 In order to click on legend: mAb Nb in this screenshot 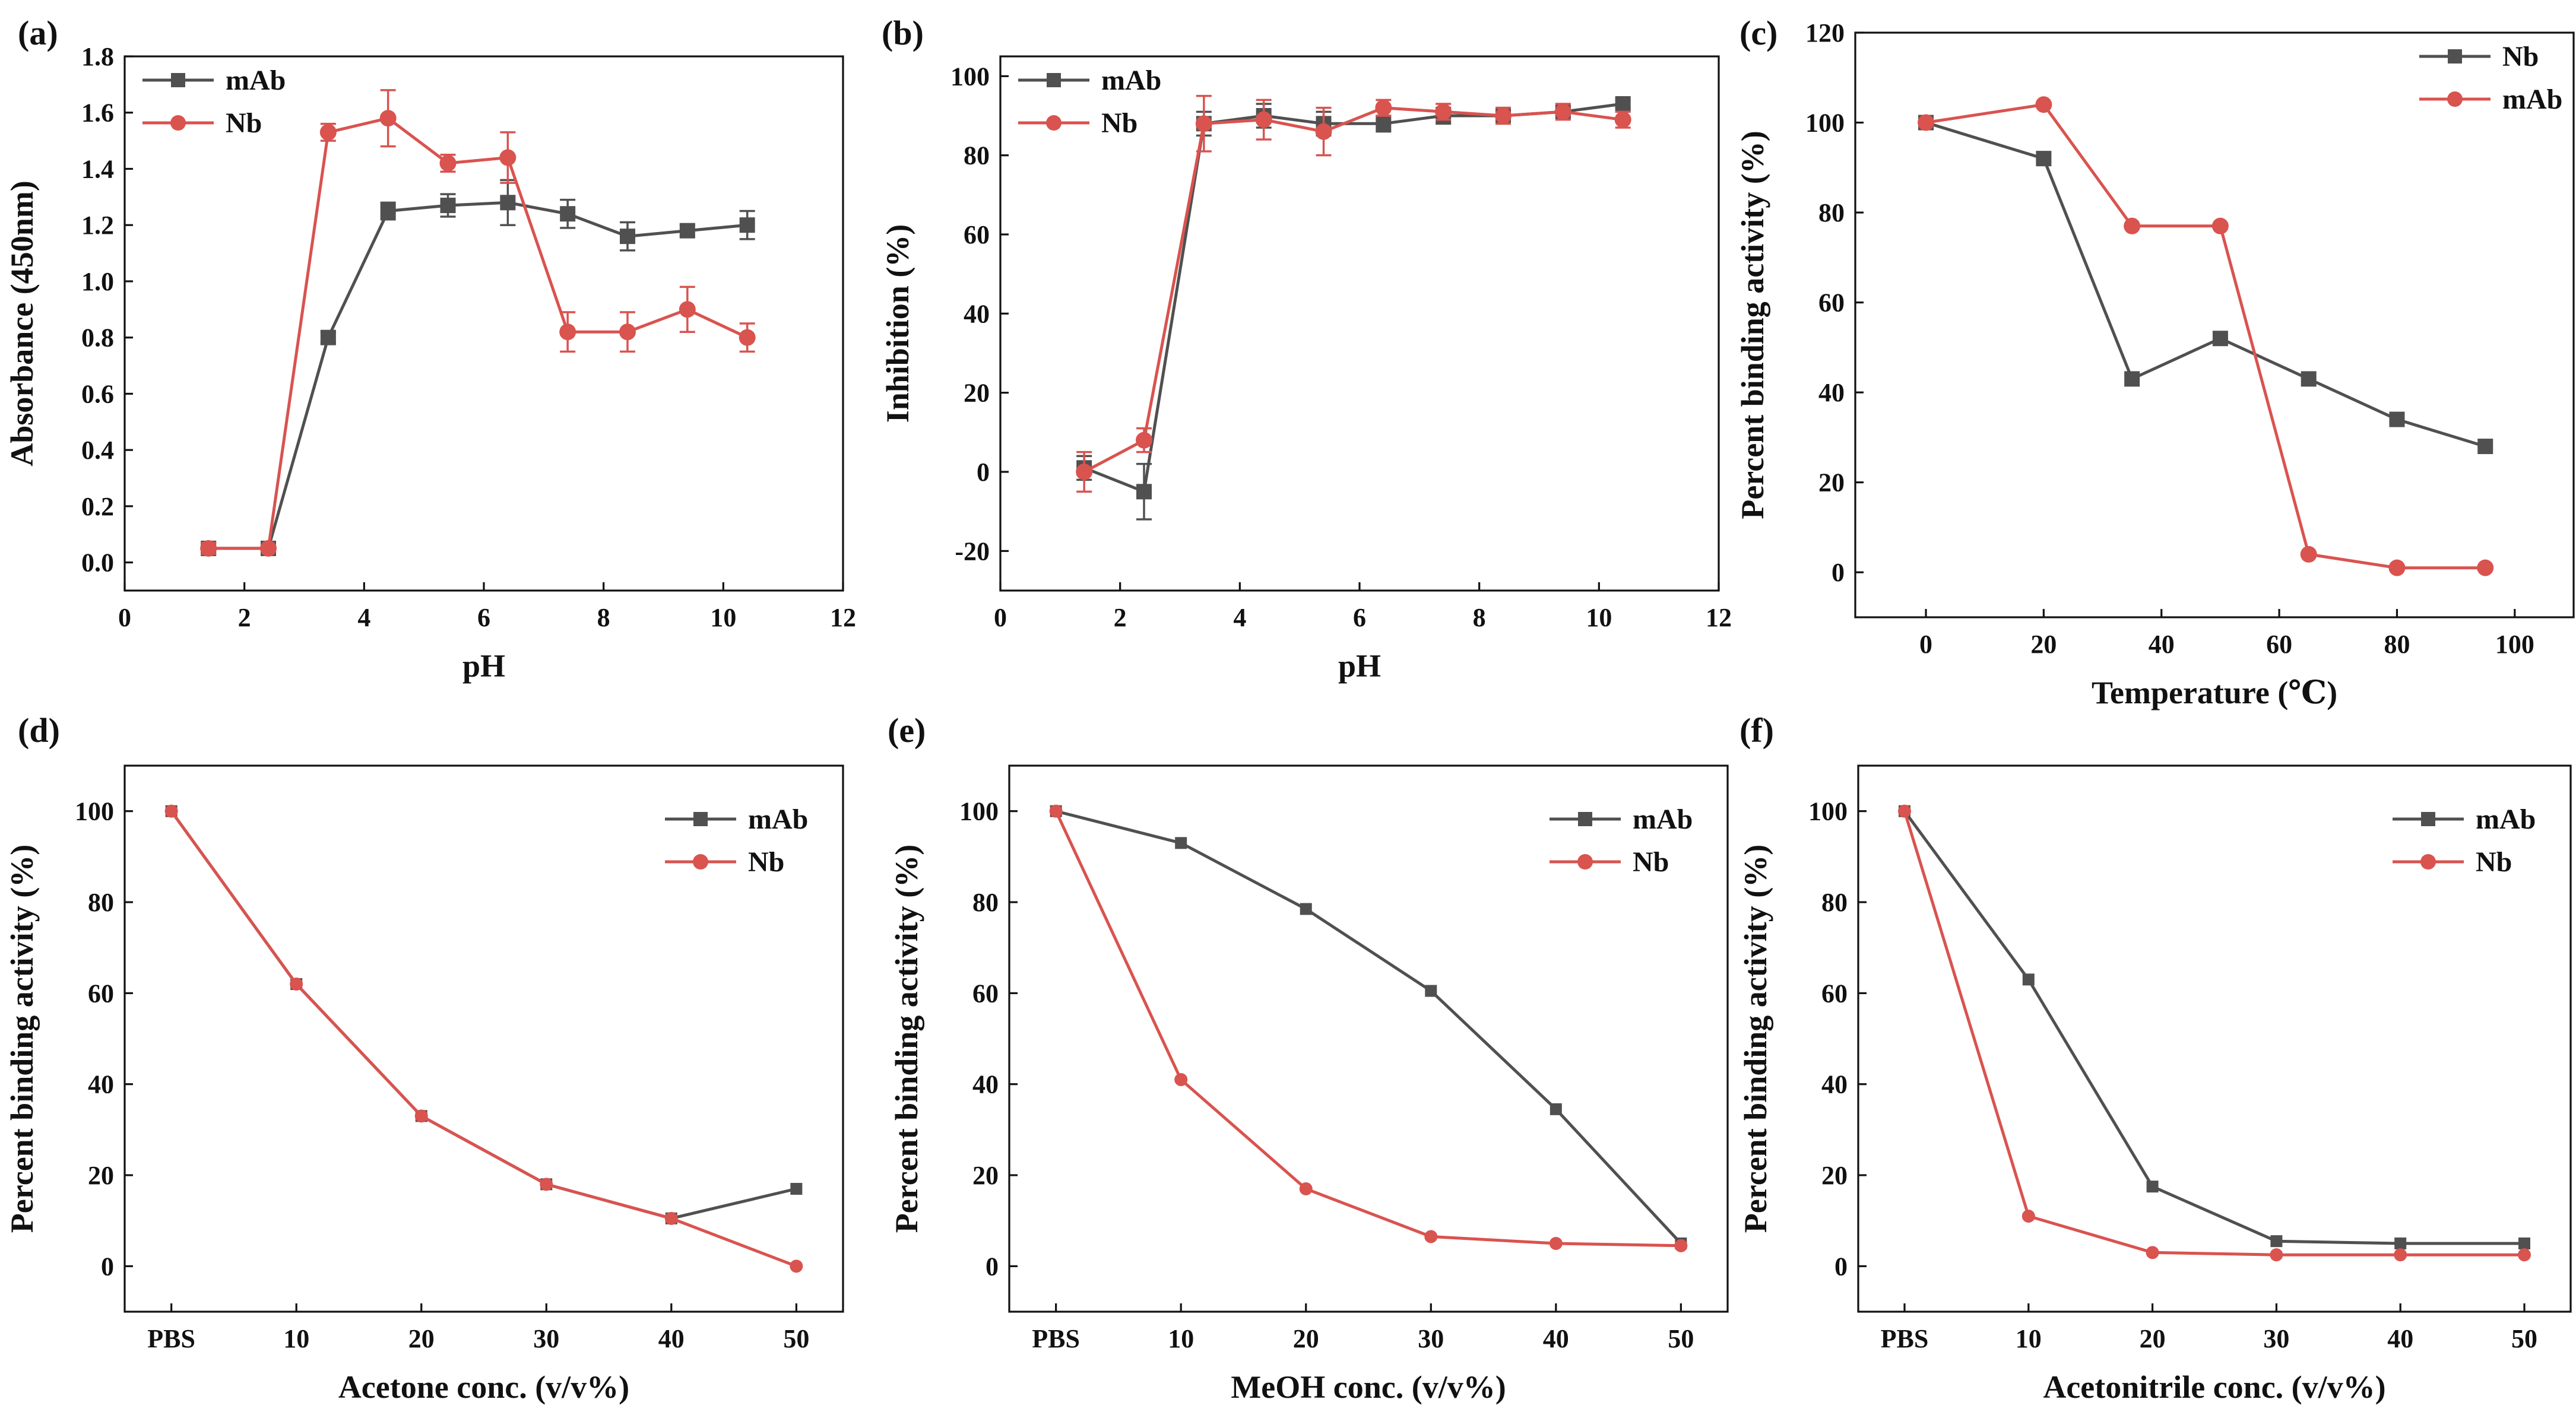, I will do `click(736, 841)`.